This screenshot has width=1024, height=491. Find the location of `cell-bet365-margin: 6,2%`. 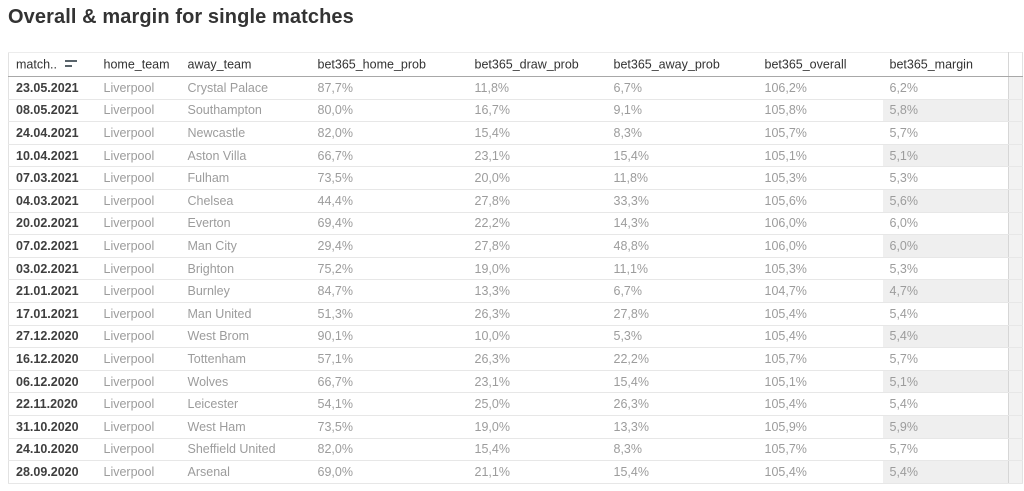

cell-bet365-margin: 6,2% is located at coordinates (945, 88).